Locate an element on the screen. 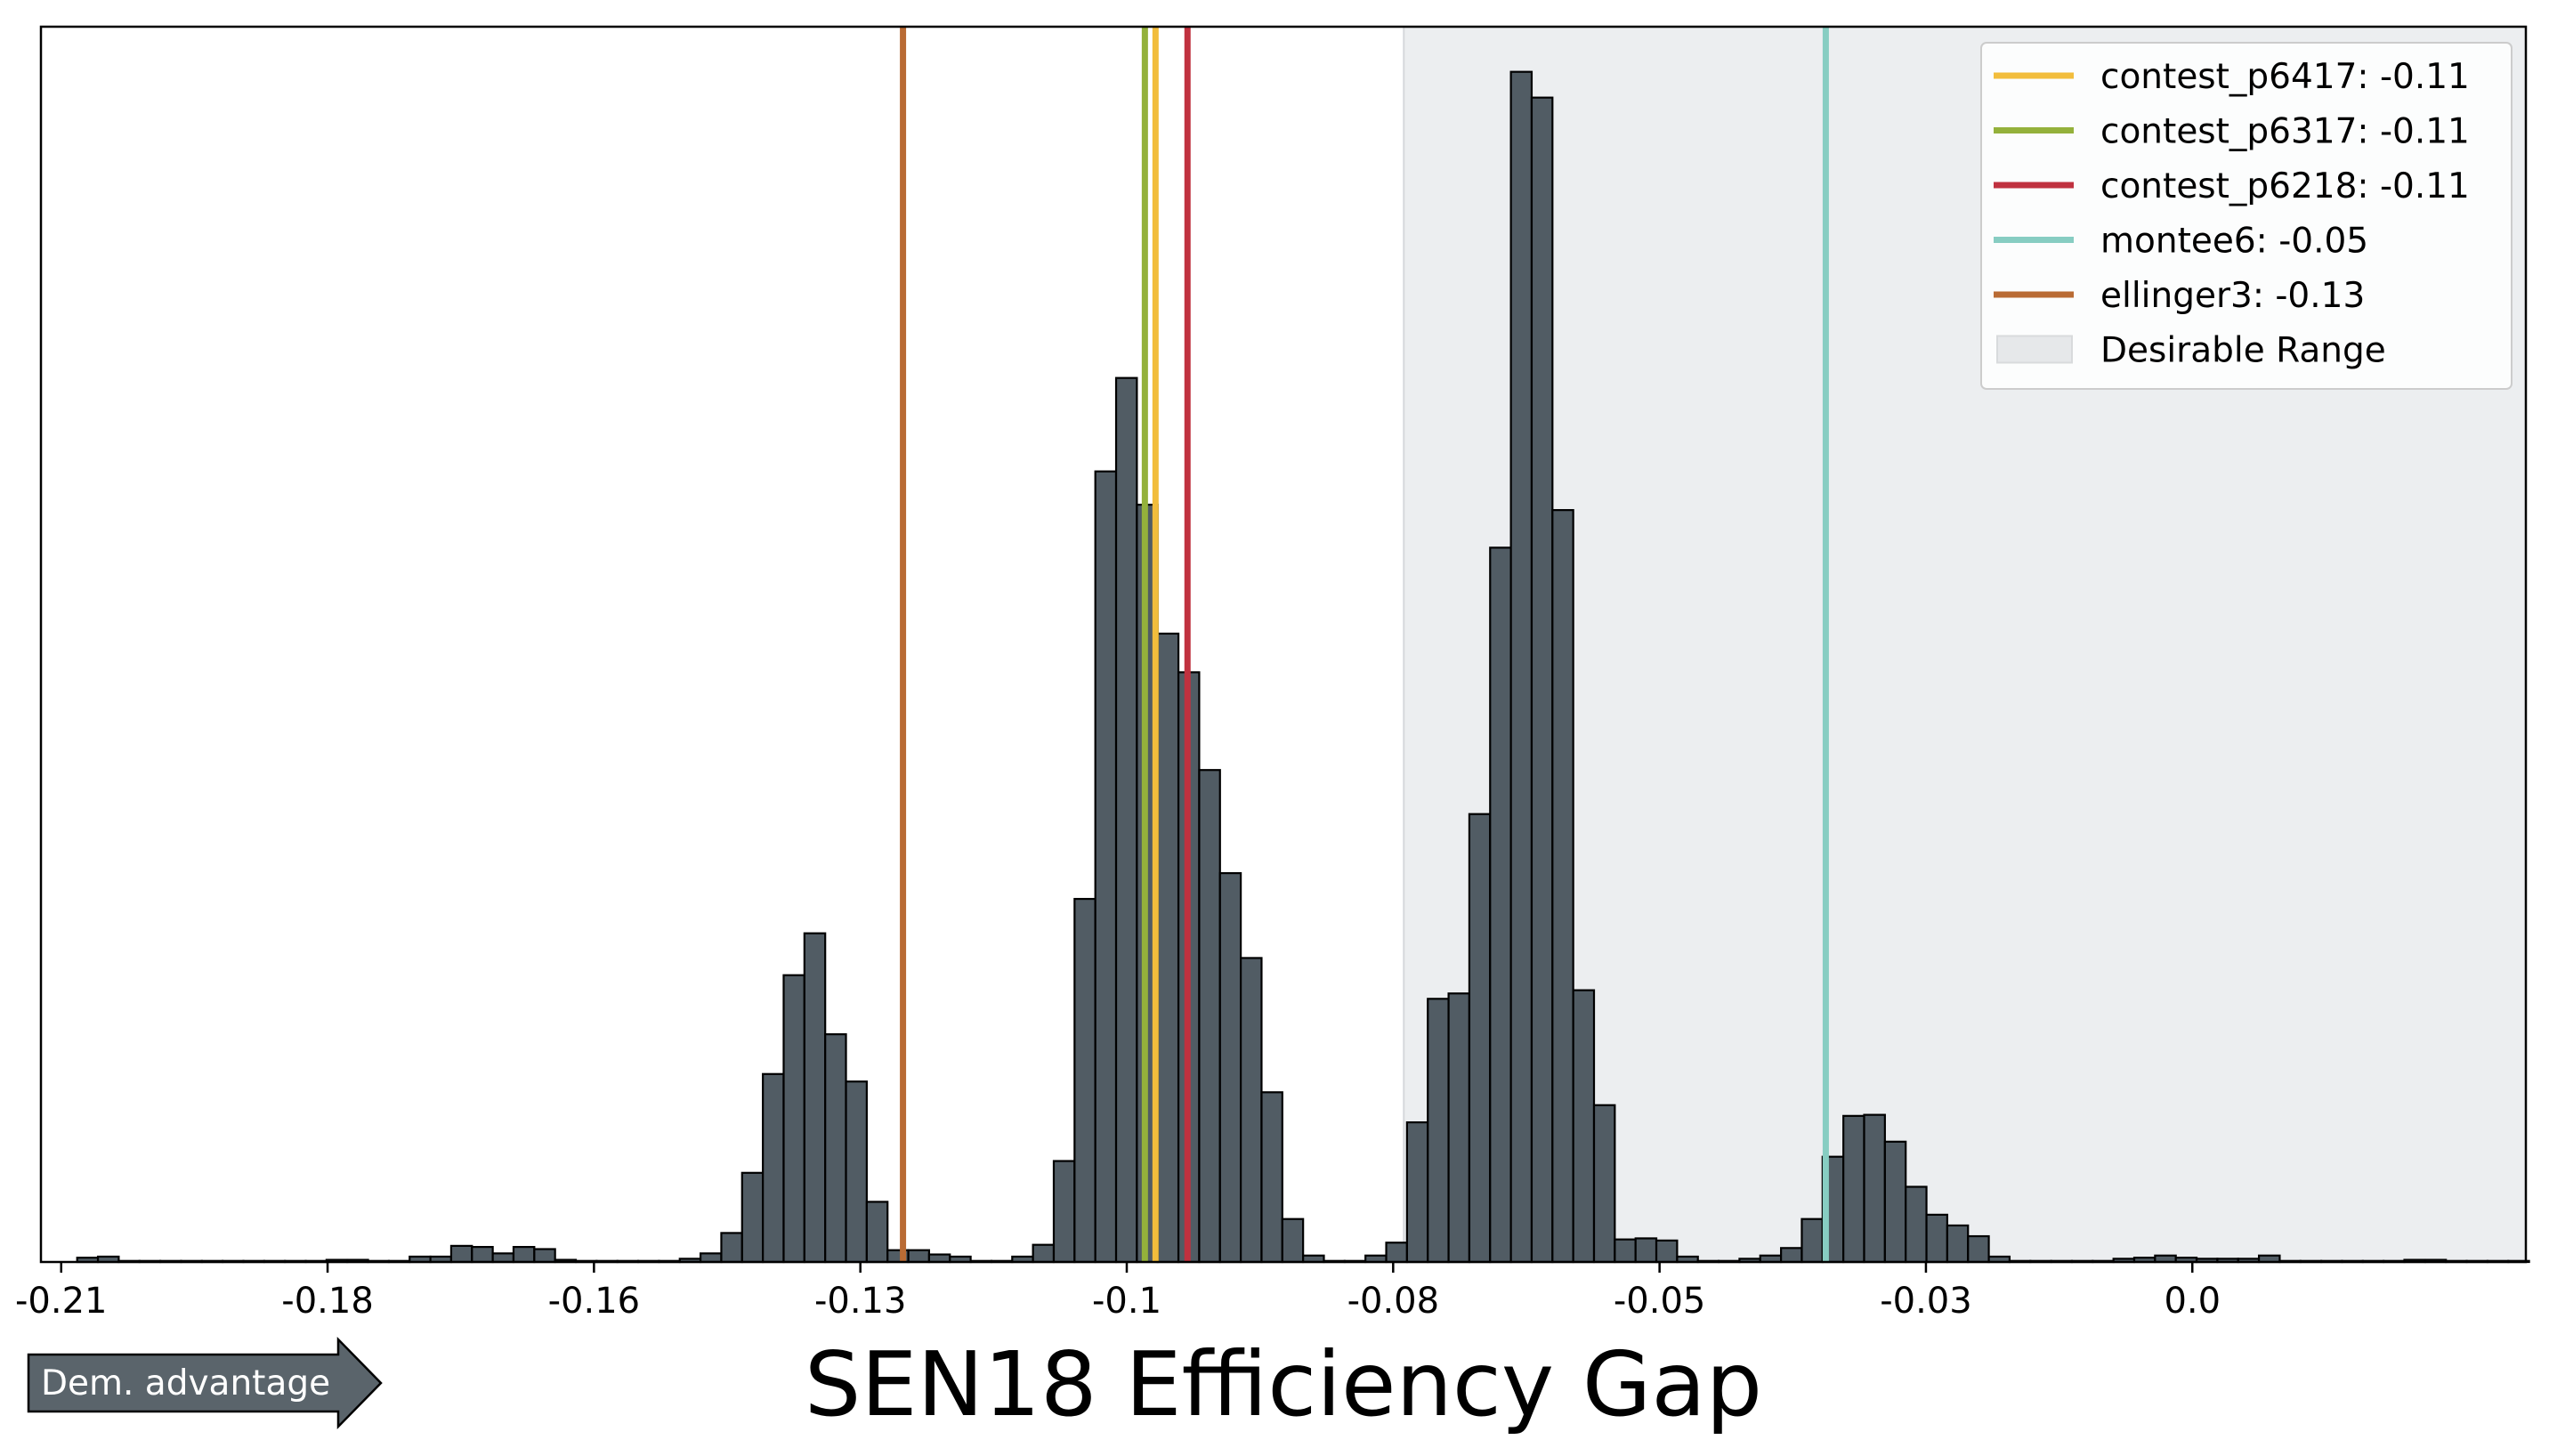  dem-advantage-arrow: Dem. advantage is located at coordinates (205, 1383).